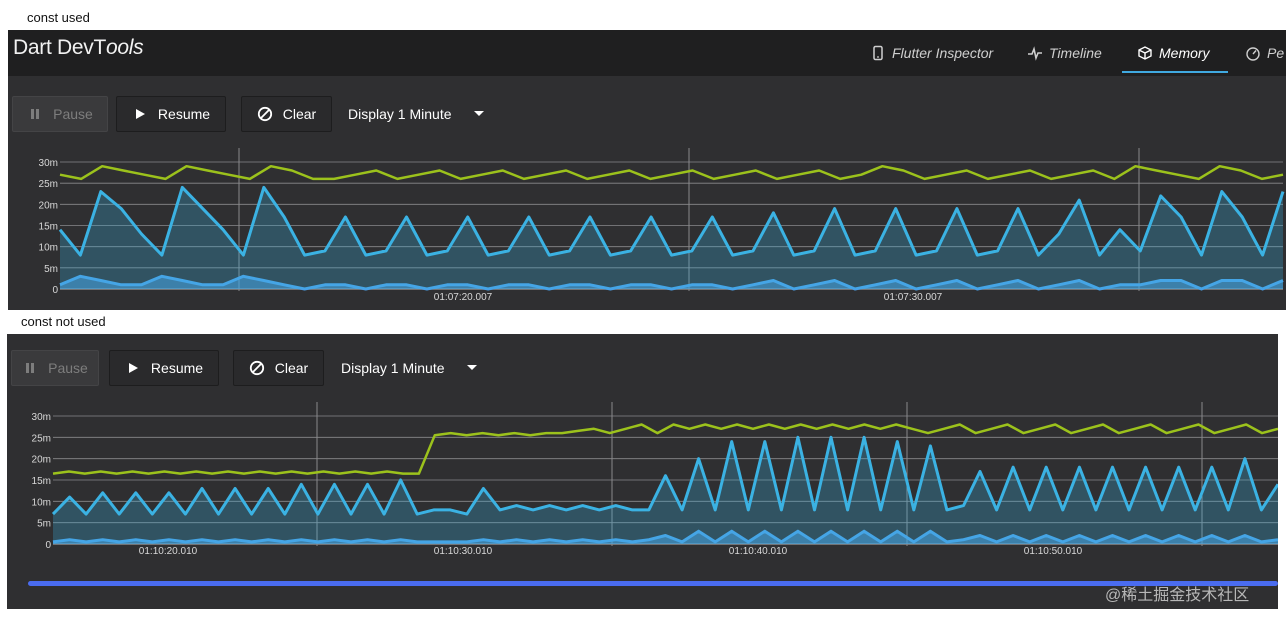  I want to click on x-tick-label: 01:07:30.007, so click(913, 297).